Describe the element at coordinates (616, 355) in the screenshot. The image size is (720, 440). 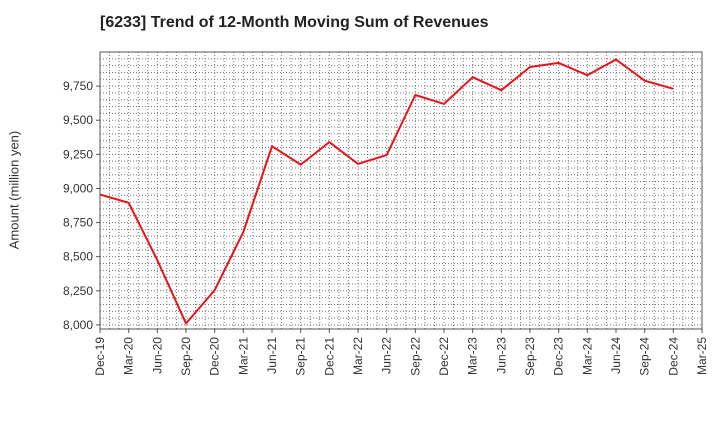
I see `x-tick-label: Jun-24` at that location.